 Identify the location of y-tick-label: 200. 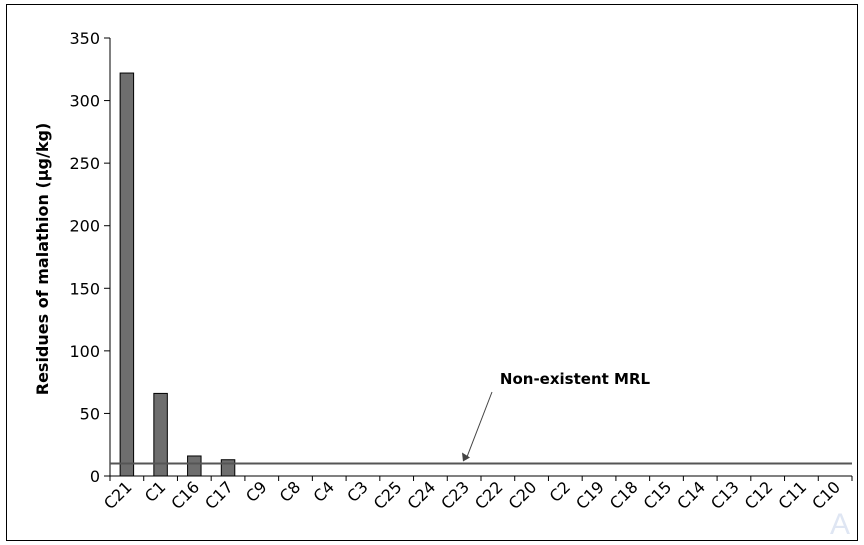
(84, 226).